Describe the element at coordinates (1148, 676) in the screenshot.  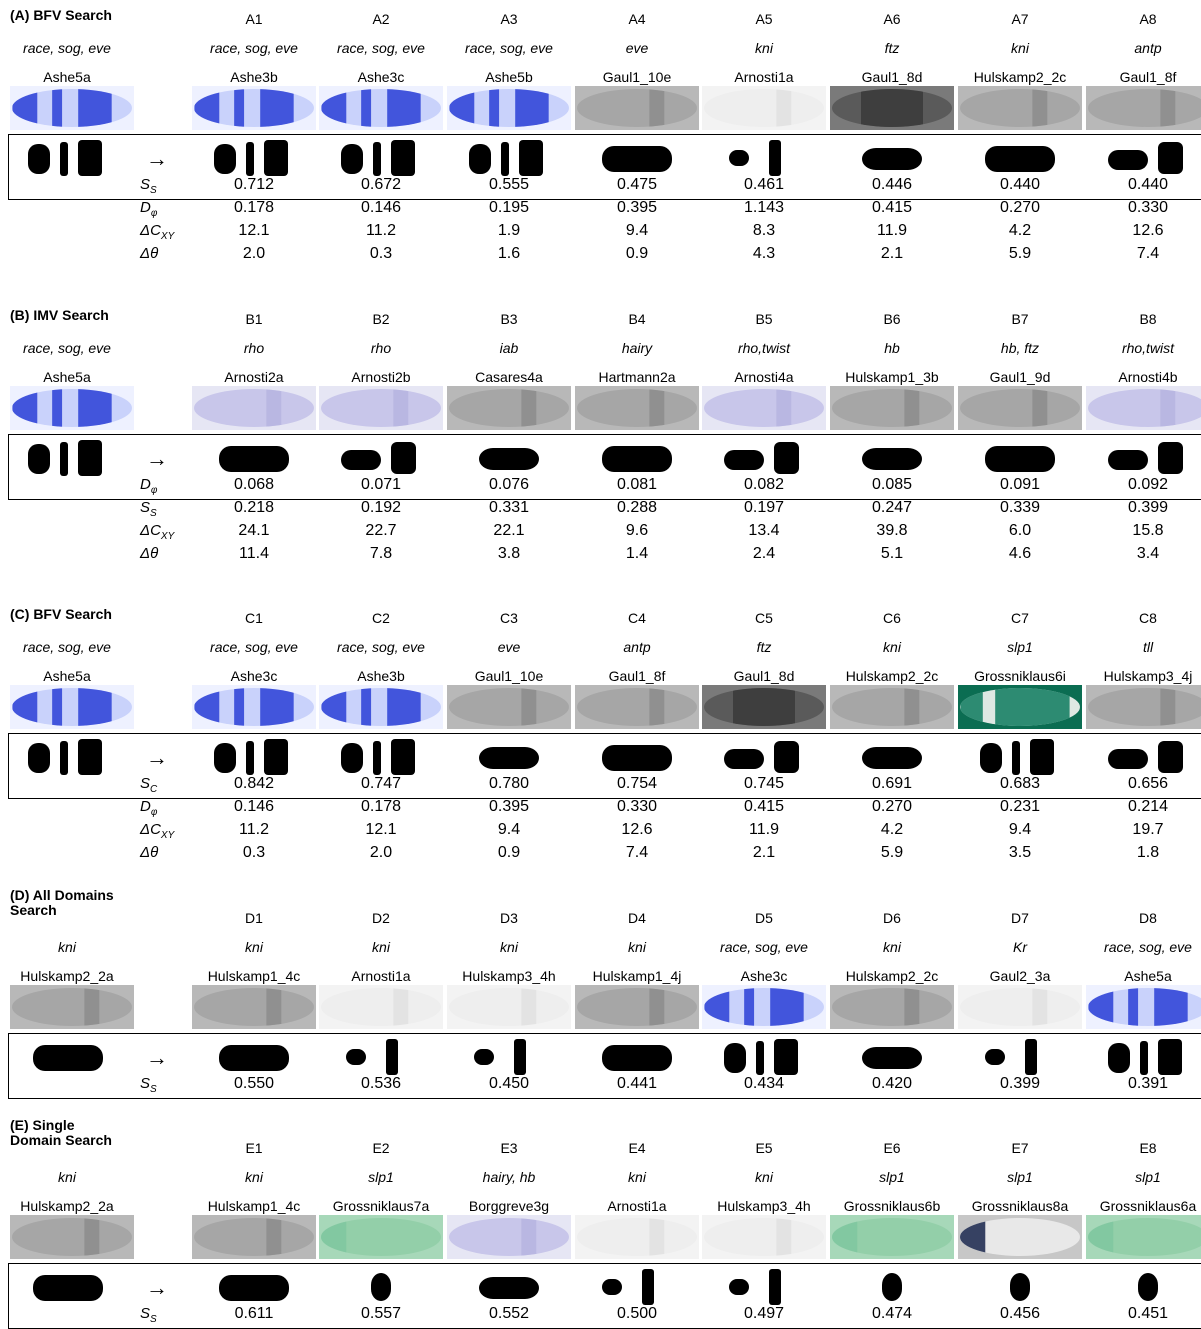
I see `result-name: Hulskamp3_4j` at that location.